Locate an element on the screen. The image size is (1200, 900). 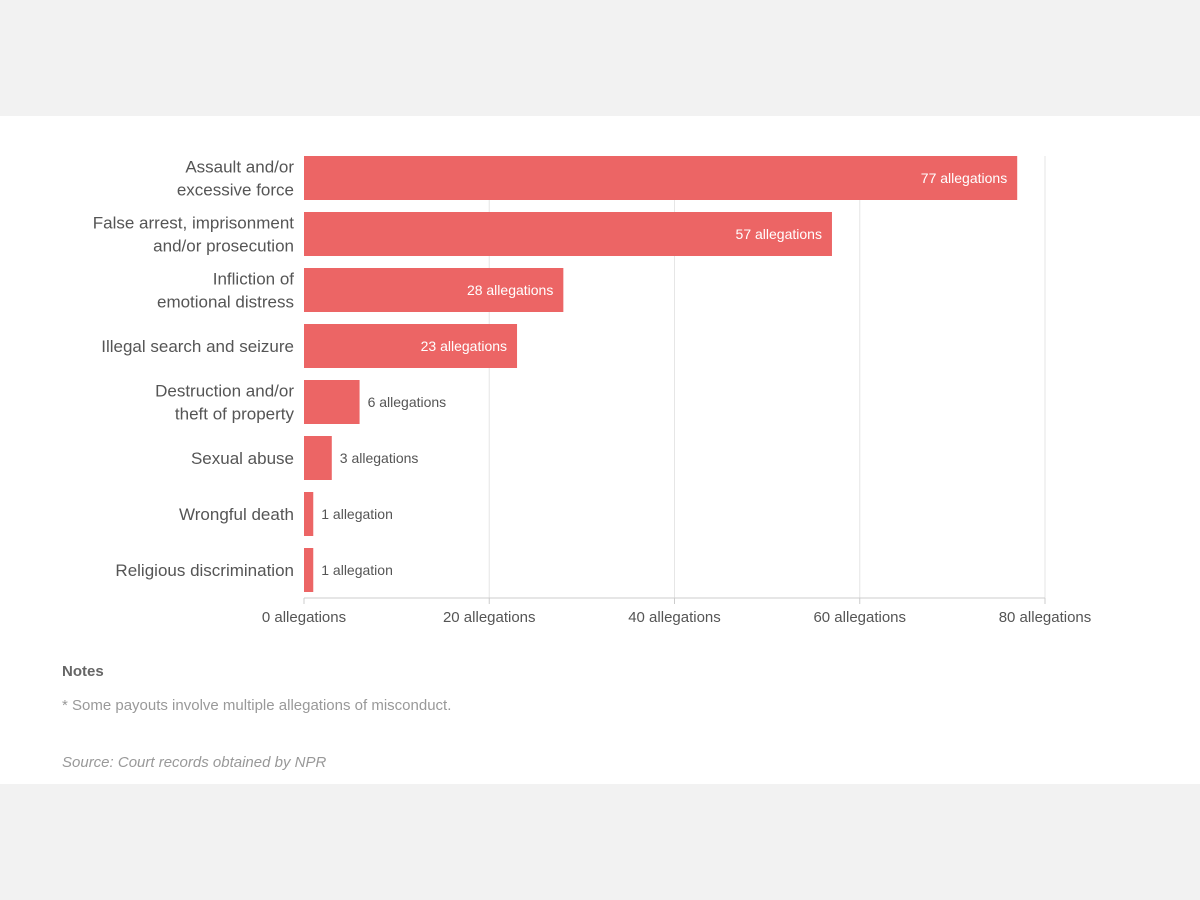
category-label: Wrongful death is located at coordinates (236, 514).